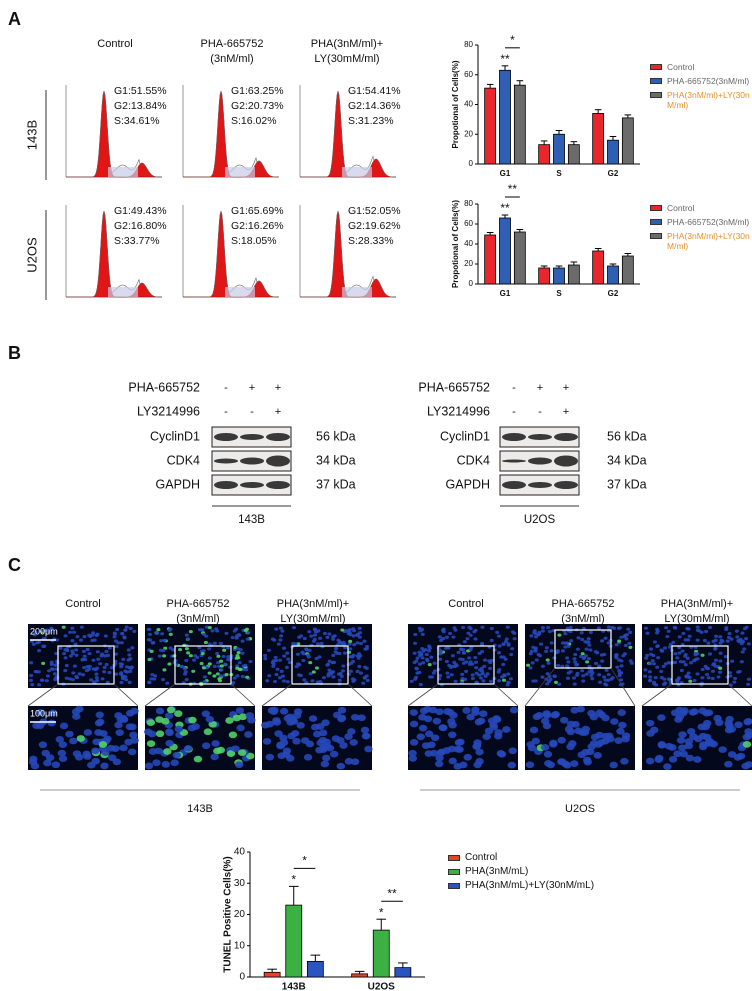 This screenshot has width=752, height=991. I want to click on y-tick-label: 10, so click(240, 945).